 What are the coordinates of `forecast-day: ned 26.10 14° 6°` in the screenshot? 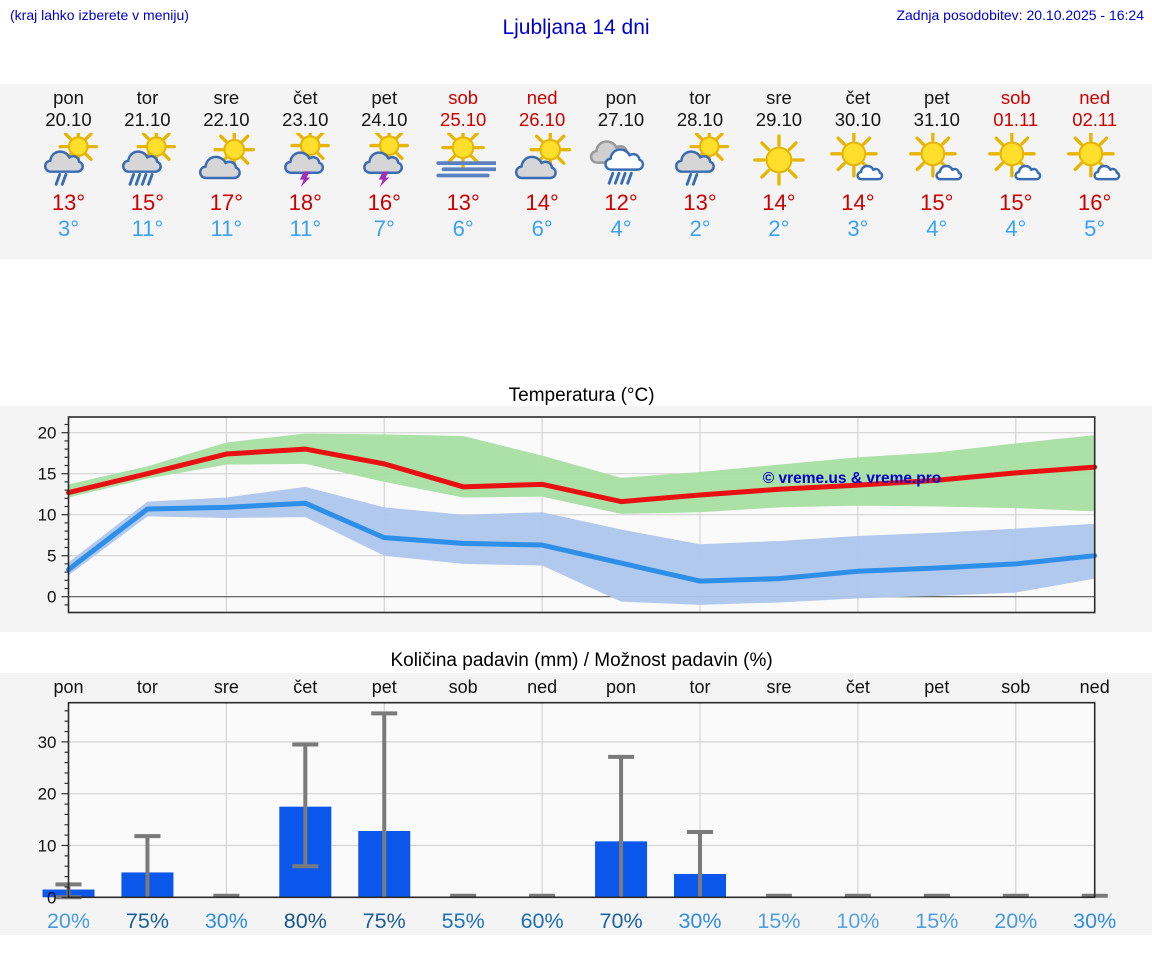 It's located at (542, 163).